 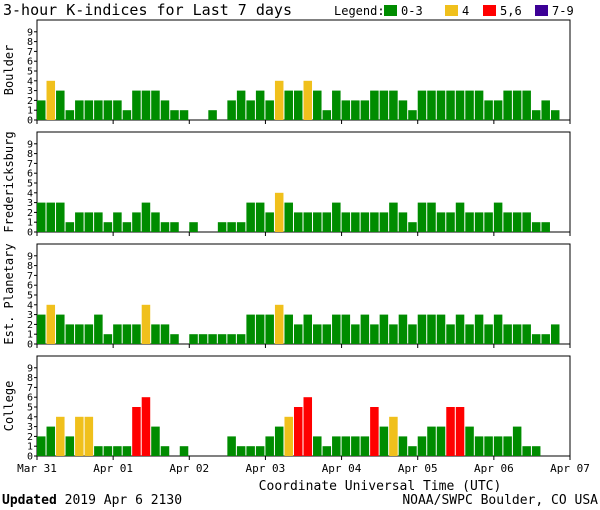 I want to click on legend-swatch, so click(x=451, y=10).